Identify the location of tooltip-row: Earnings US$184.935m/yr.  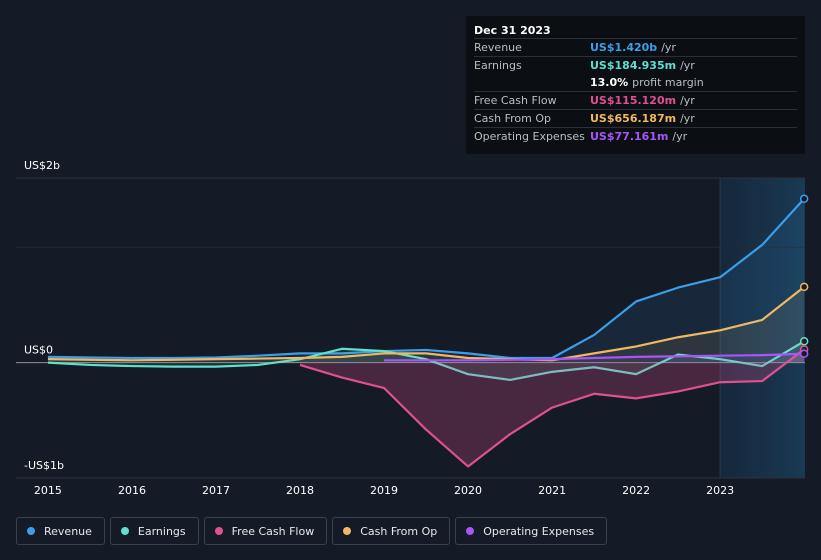
(635, 65).